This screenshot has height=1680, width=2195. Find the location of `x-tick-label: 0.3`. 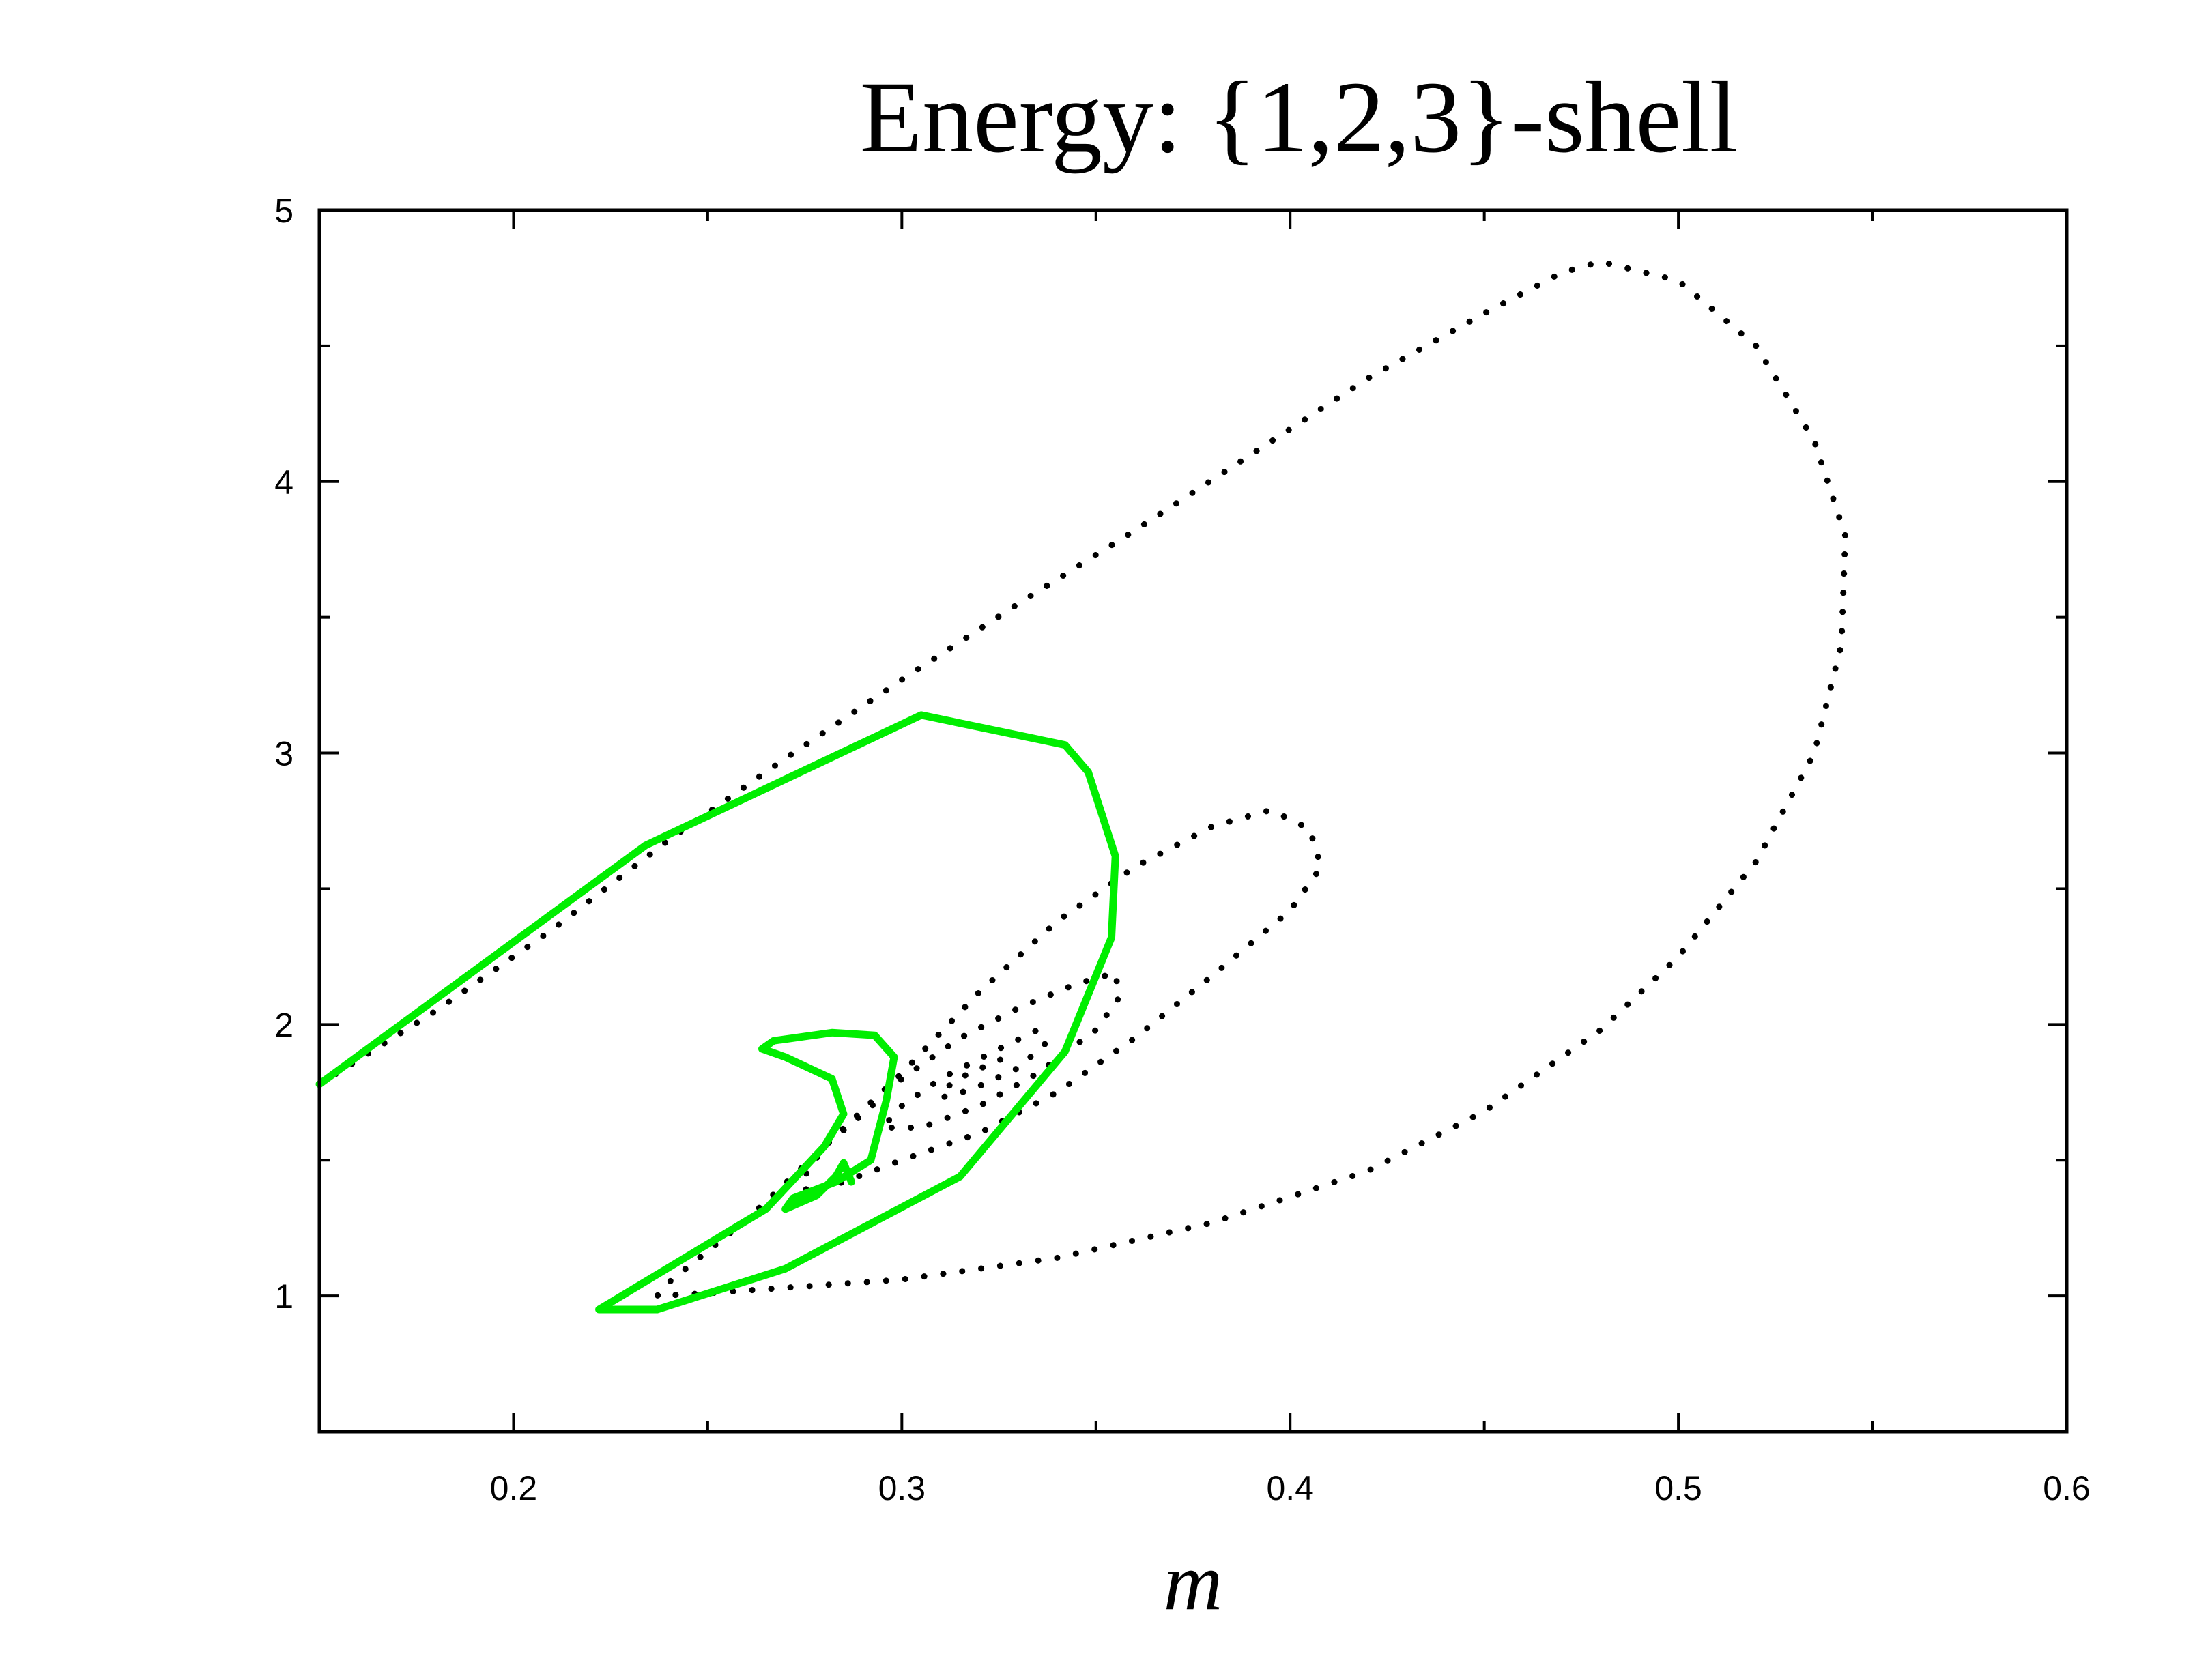

x-tick-label: 0.3 is located at coordinates (902, 1488).